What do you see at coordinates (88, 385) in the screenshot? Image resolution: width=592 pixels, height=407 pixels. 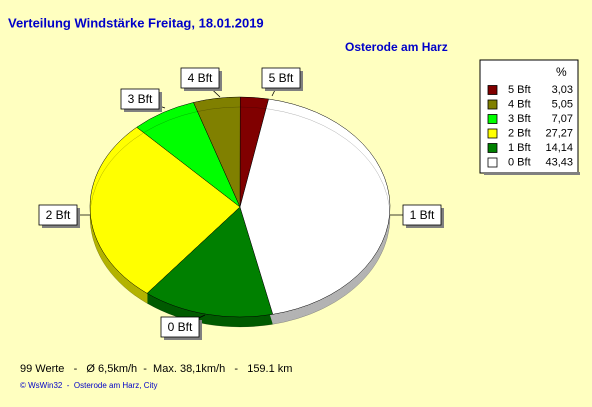 I see `credit: © WsWin32 - Osterode am Harz, City` at bounding box center [88, 385].